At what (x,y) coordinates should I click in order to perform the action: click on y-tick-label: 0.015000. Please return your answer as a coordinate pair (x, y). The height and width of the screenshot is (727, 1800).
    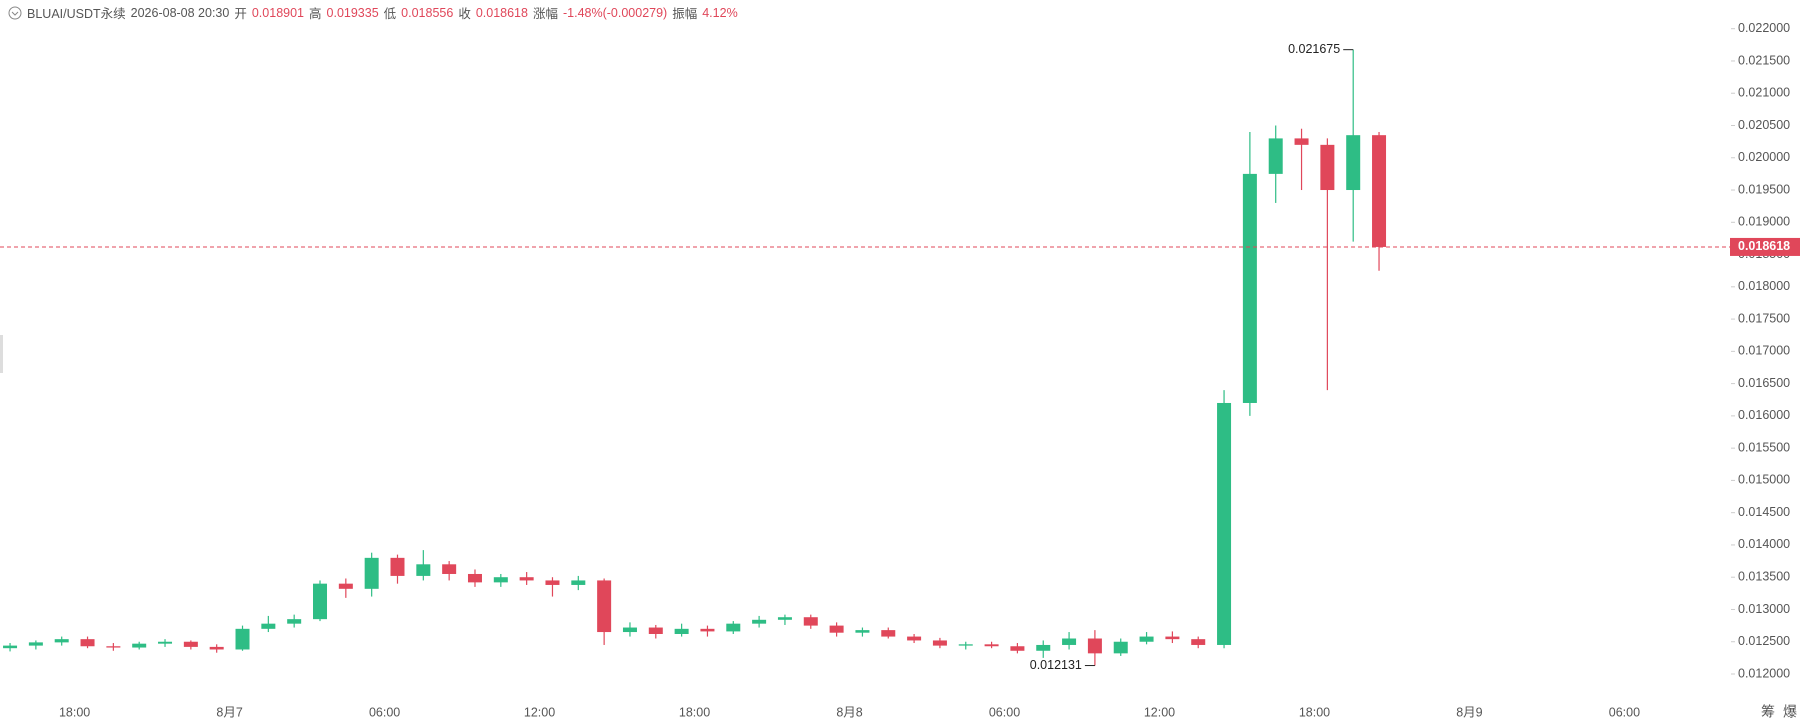
    Looking at the image, I should click on (1764, 480).